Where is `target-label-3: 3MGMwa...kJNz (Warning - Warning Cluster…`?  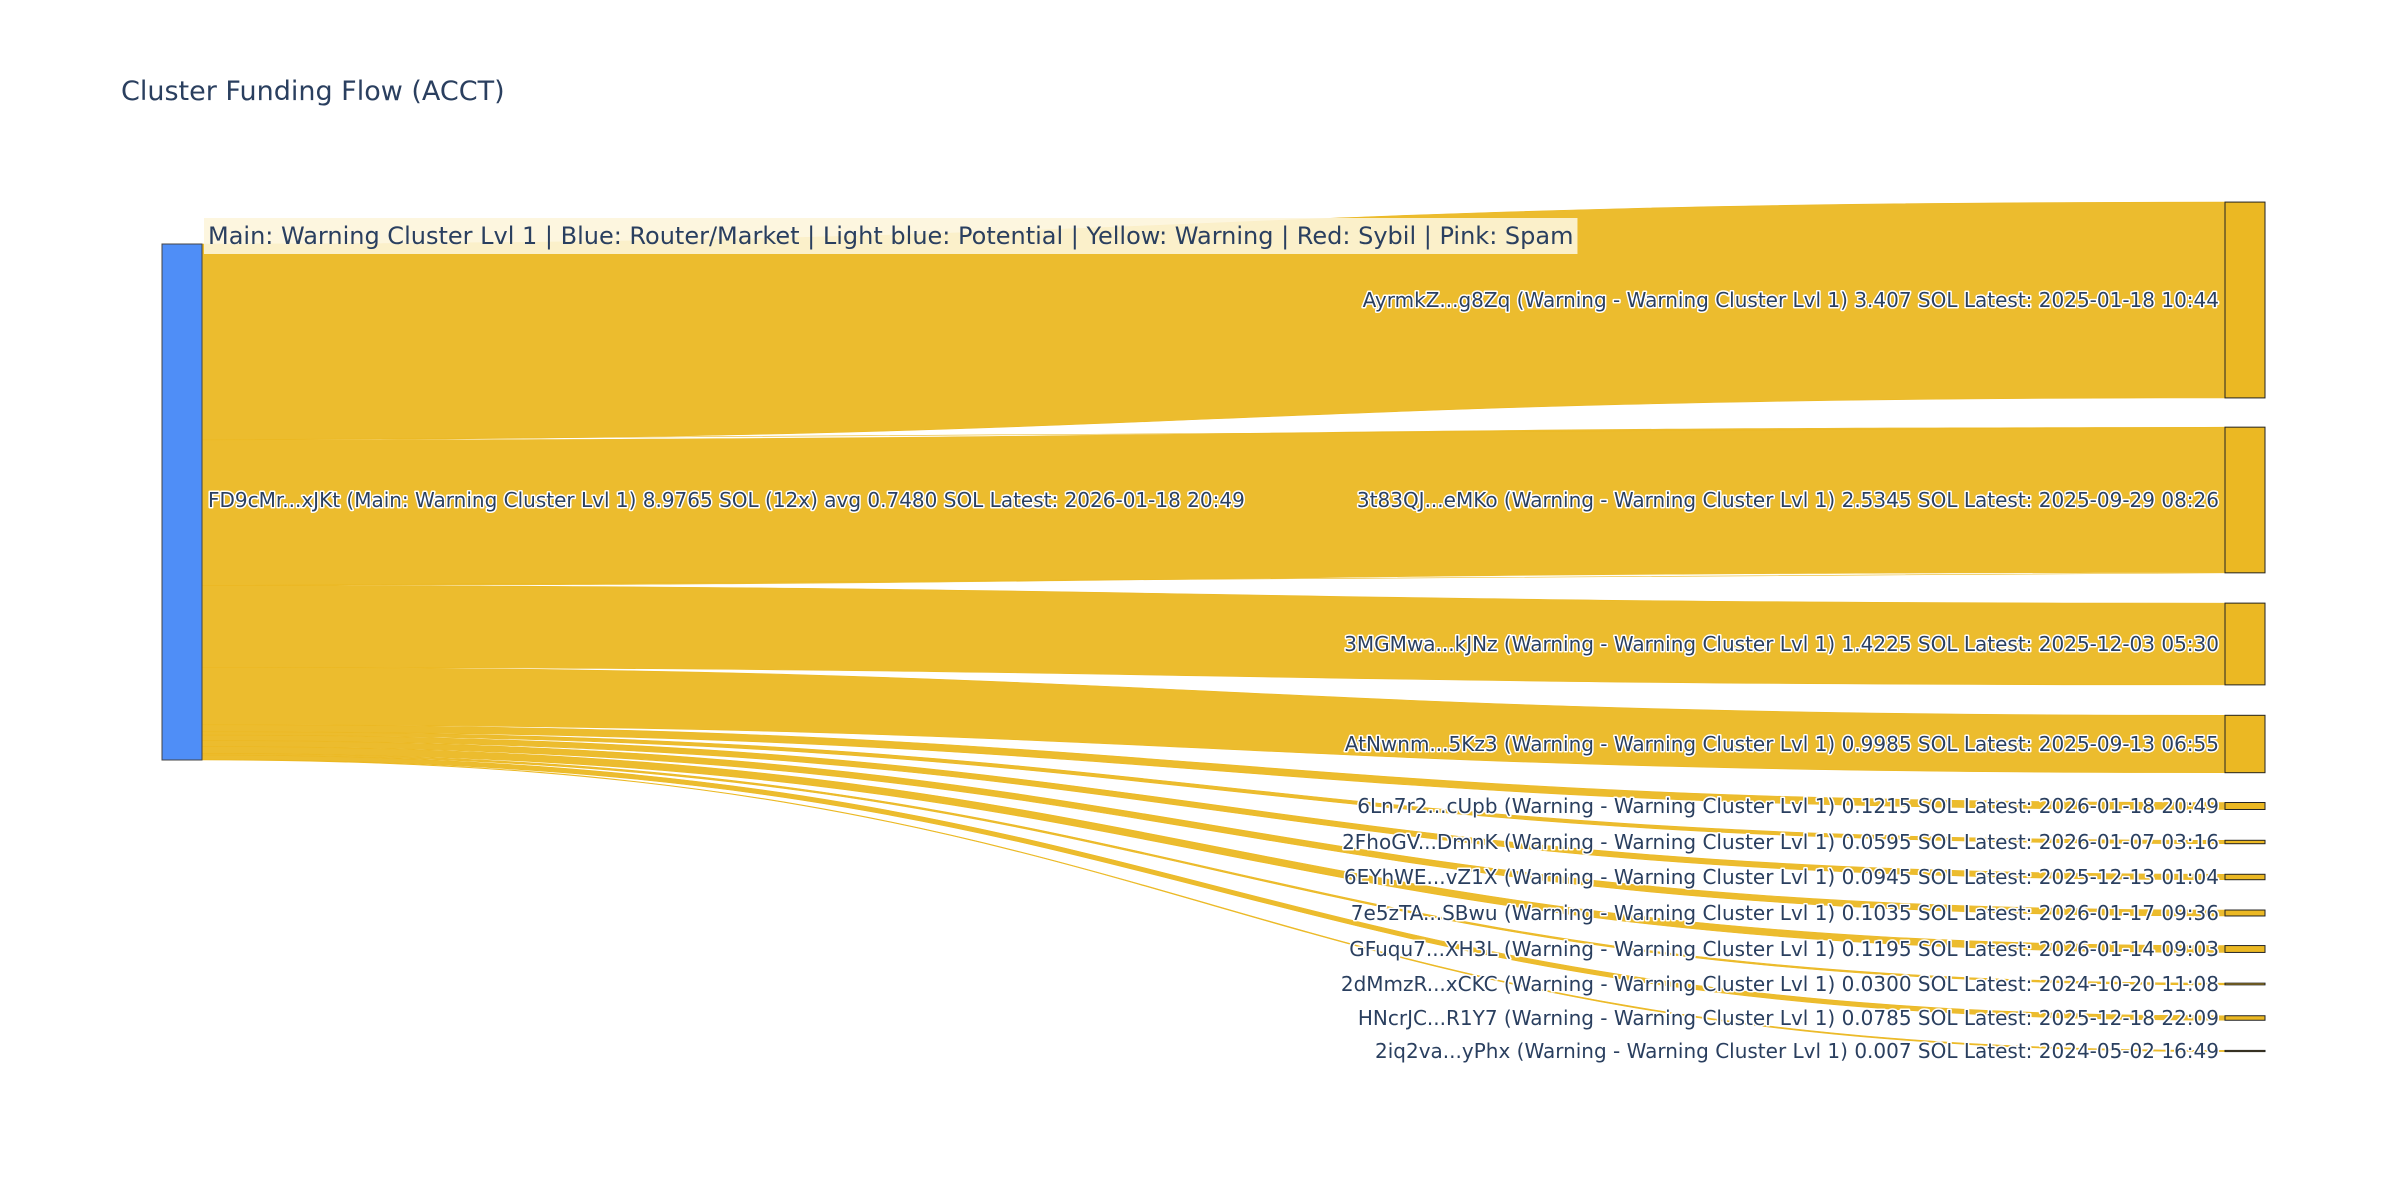 target-label-3: 3MGMwa...kJNz (Warning - Warning Cluster… is located at coordinates (1781, 644).